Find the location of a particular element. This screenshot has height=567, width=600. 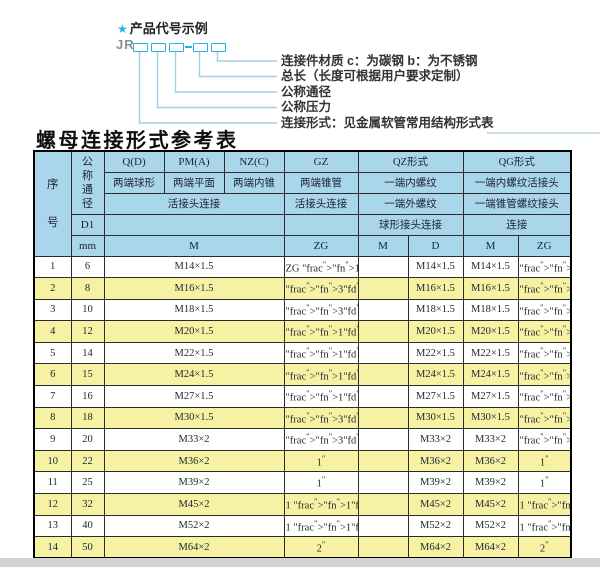

cell-qg-m: M27×1.5 is located at coordinates (490, 396).